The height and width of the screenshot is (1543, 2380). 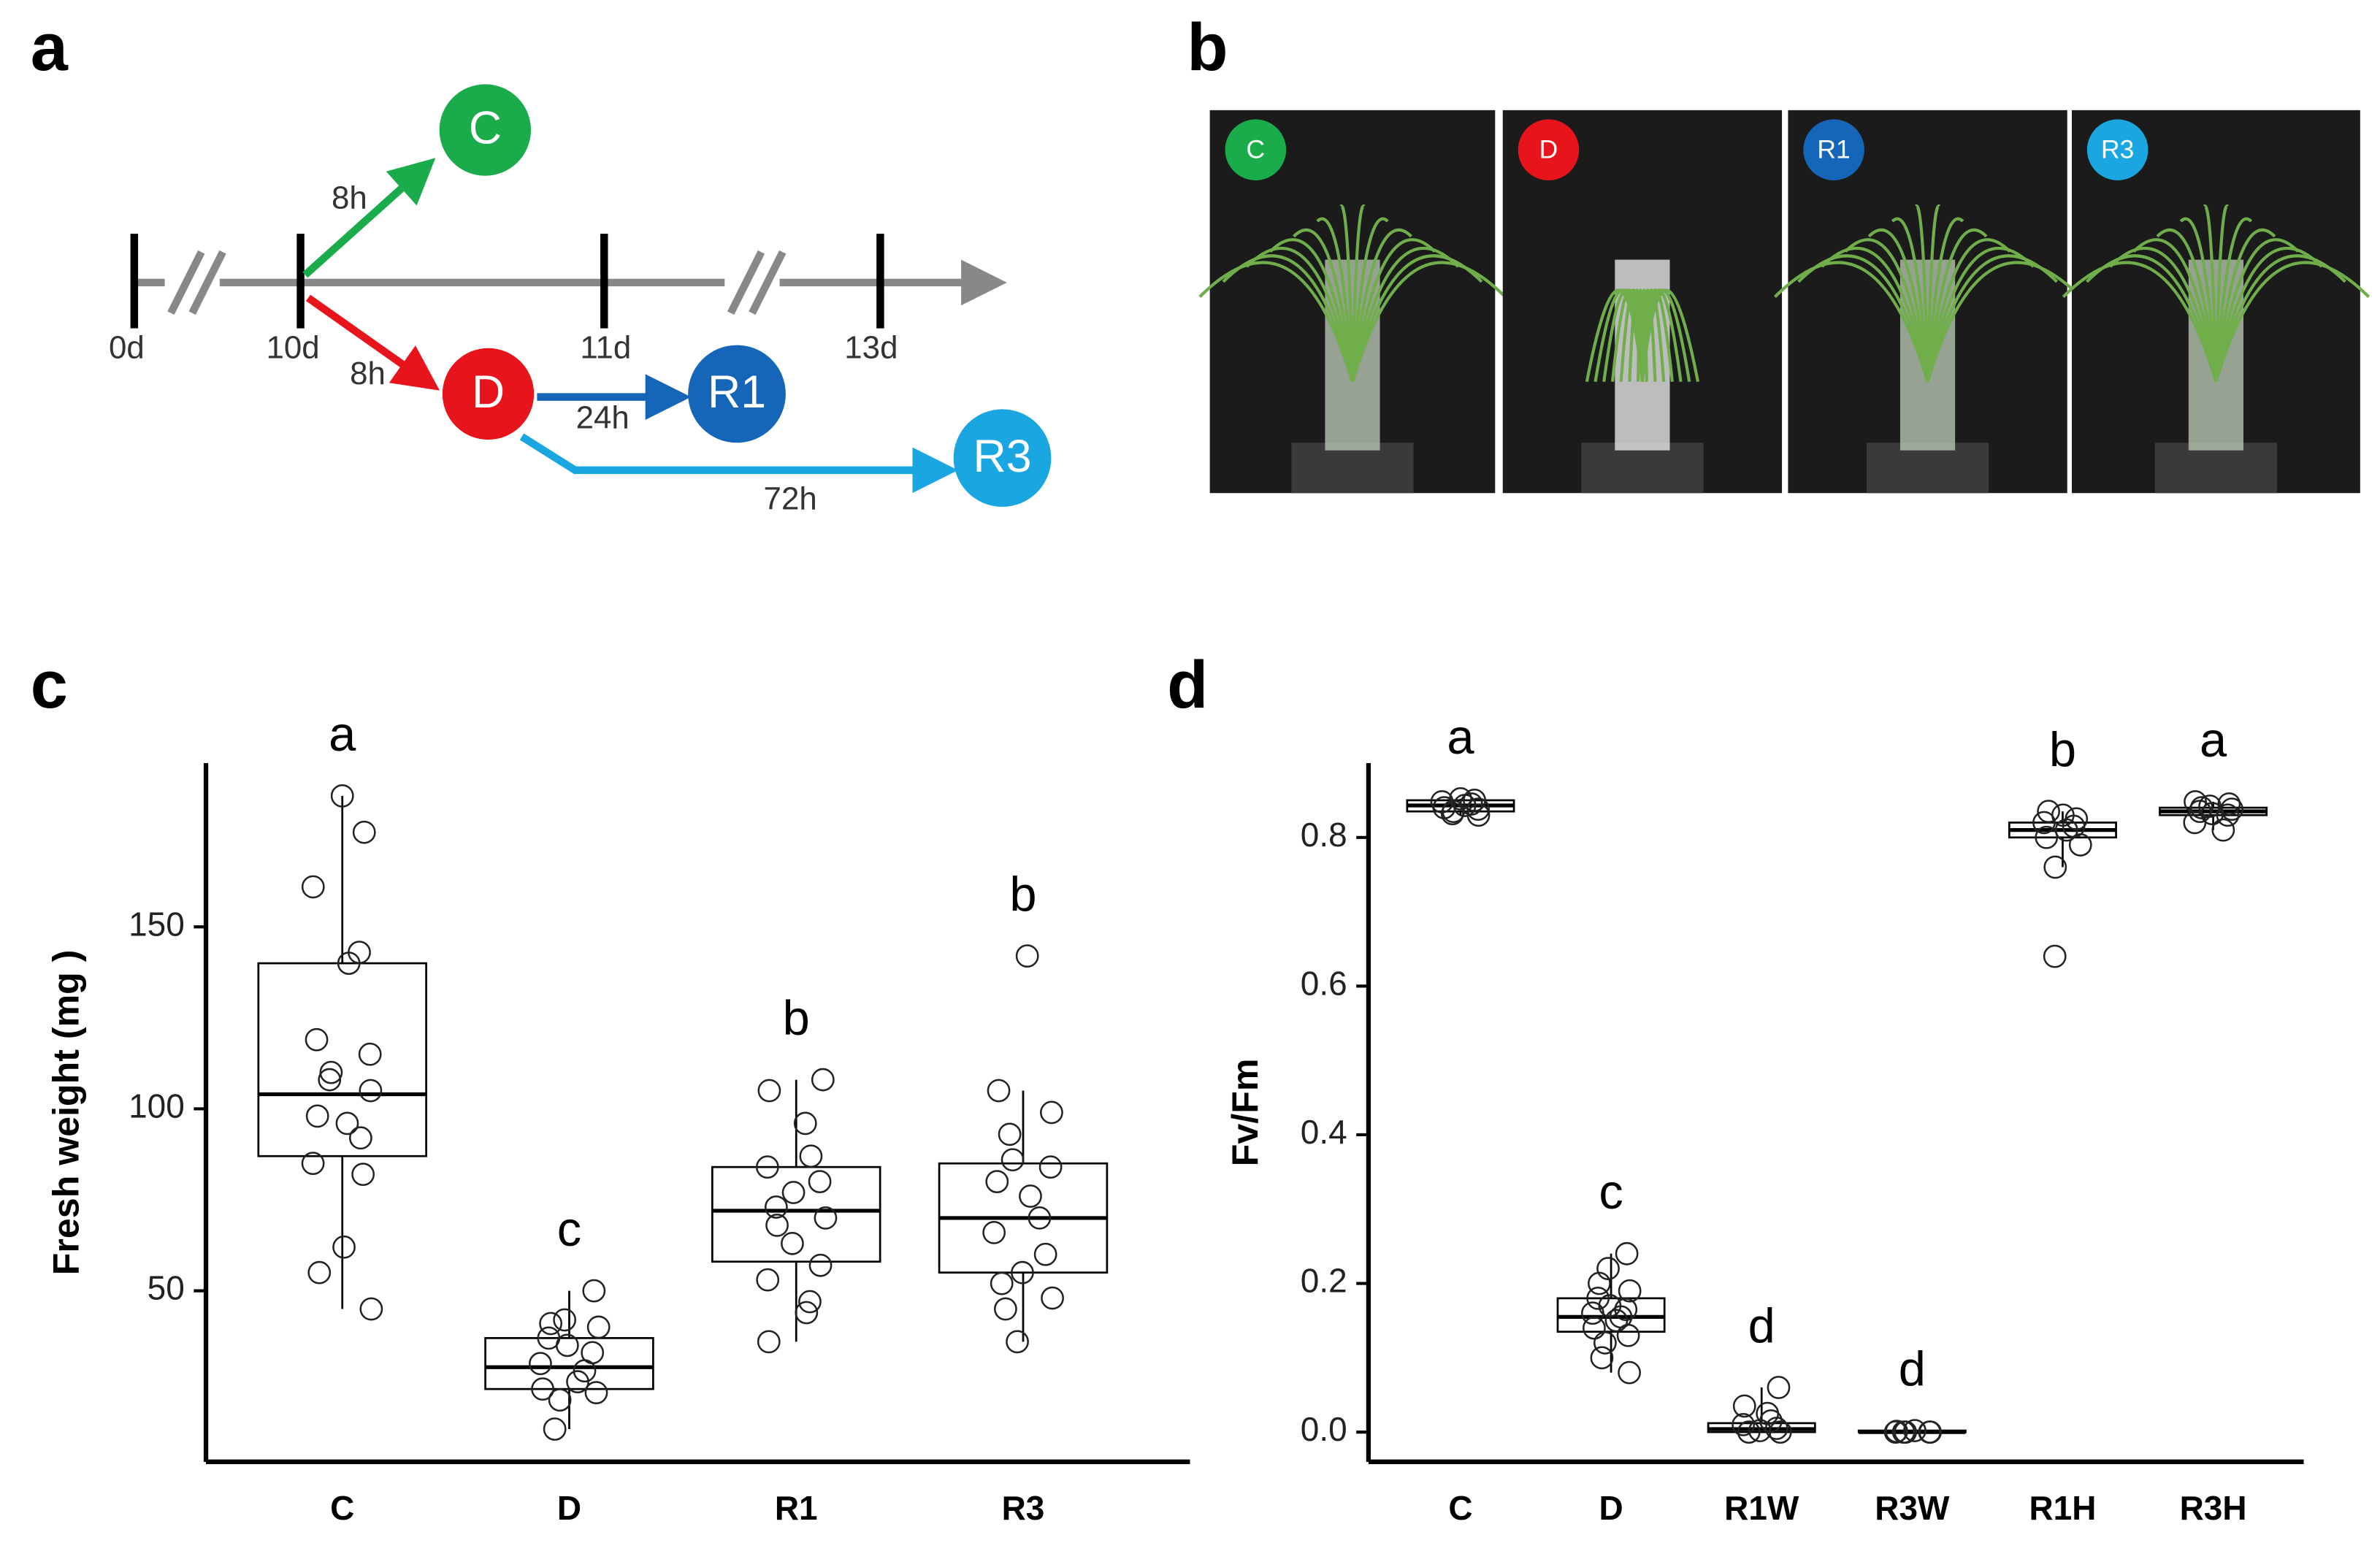 I want to click on day-label: 0d, so click(x=127, y=347).